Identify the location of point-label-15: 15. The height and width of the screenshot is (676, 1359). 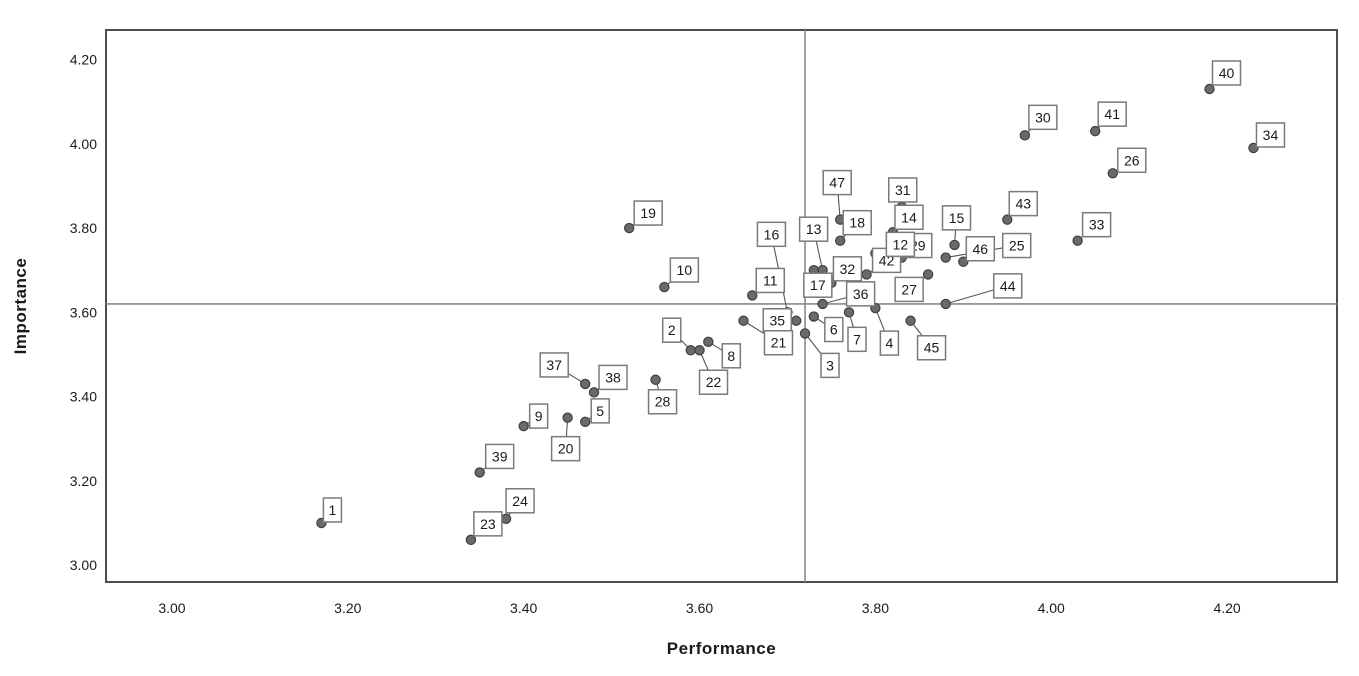
(956, 218).